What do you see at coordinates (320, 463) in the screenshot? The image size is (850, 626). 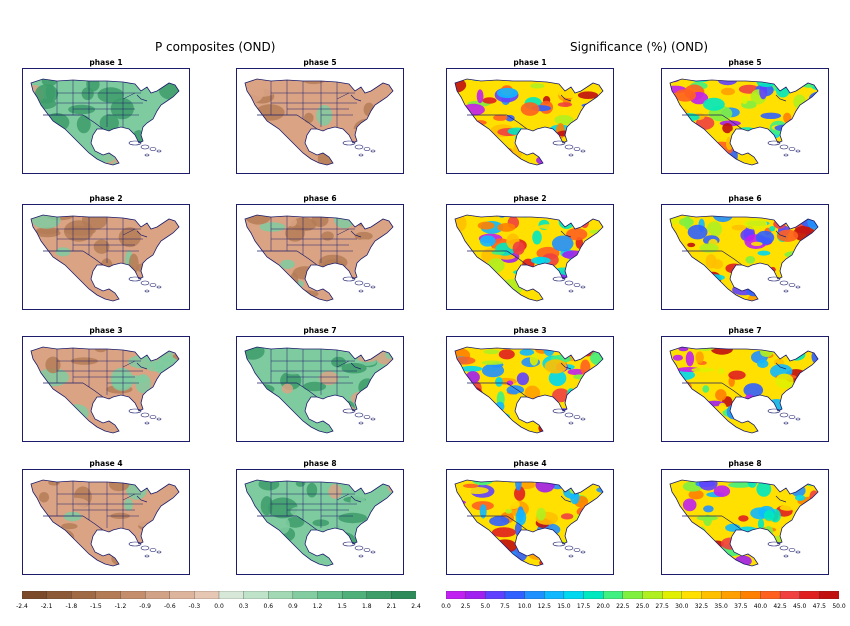 I see `panel-title: phase 8` at bounding box center [320, 463].